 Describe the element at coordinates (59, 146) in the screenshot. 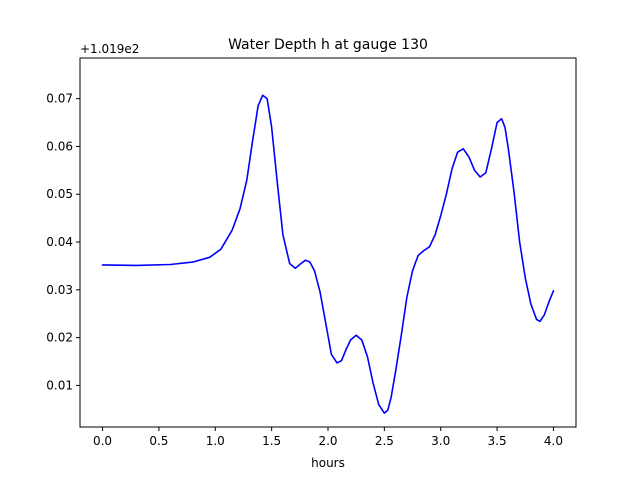

I see `y-tick-label: 0.06` at that location.